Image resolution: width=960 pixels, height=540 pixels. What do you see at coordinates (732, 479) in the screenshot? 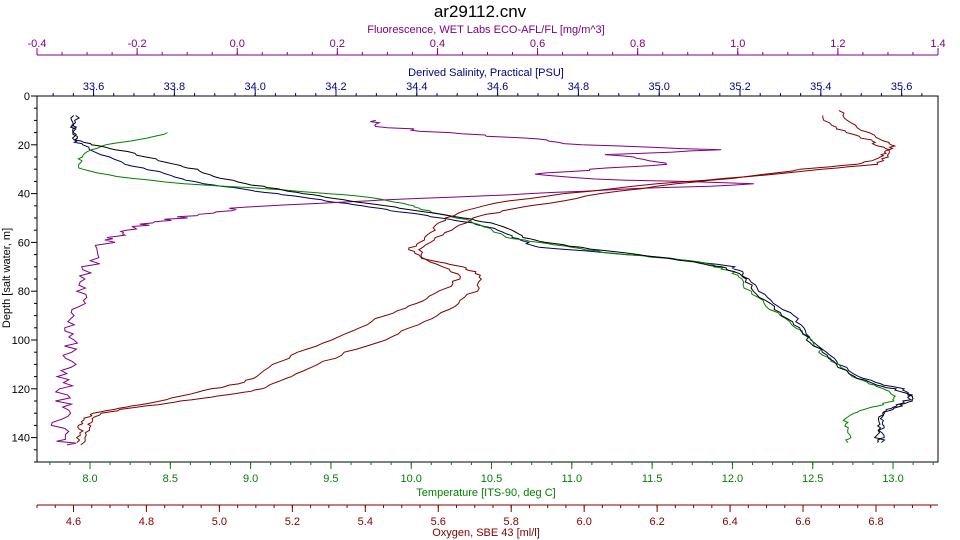
I see `temperature-tick-label: 12.0` at bounding box center [732, 479].